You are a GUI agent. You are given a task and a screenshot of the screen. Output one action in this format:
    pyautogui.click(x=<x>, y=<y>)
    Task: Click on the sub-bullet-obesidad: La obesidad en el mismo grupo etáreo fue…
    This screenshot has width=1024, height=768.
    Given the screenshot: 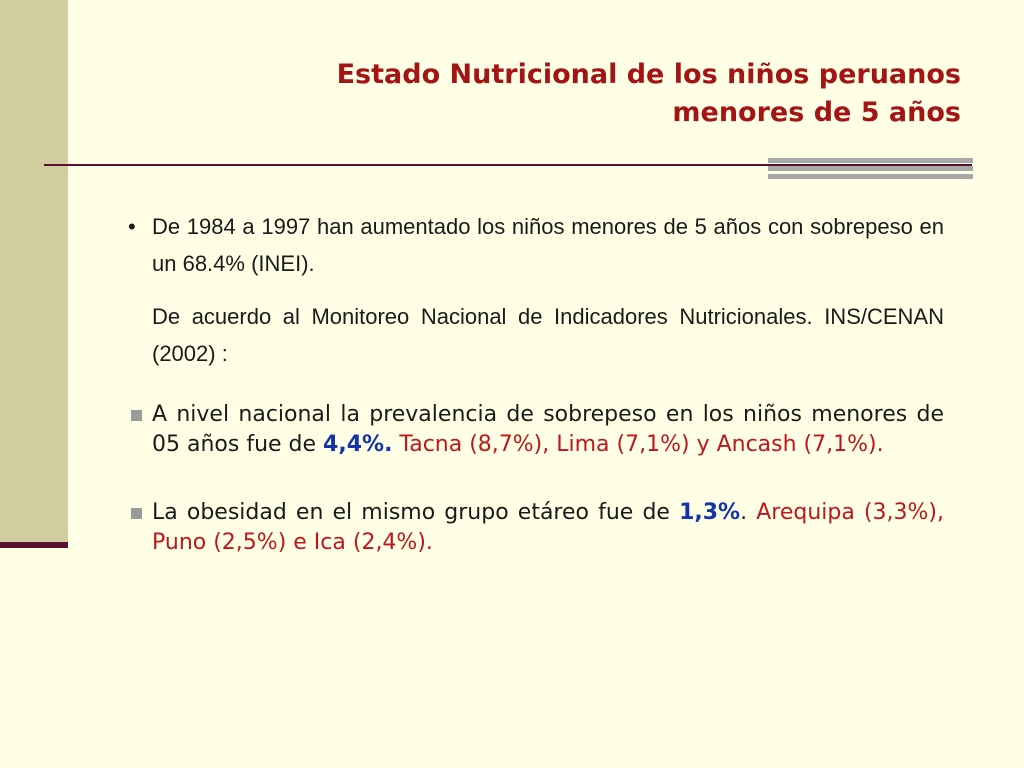 What is the action you would take?
    pyautogui.click(x=536, y=528)
    